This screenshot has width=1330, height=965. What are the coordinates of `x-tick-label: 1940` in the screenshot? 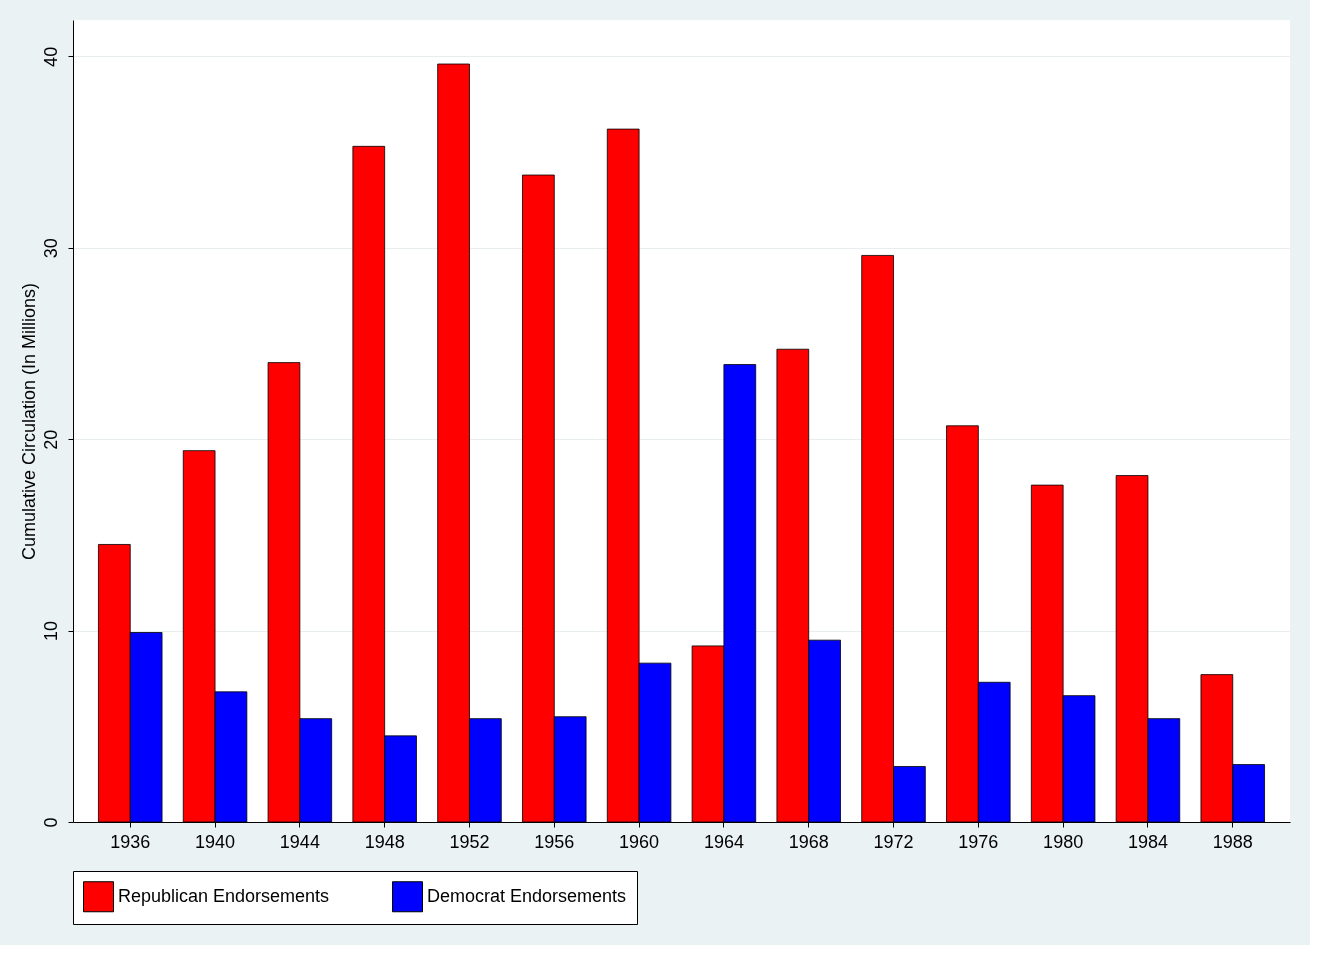 It's located at (215, 841).